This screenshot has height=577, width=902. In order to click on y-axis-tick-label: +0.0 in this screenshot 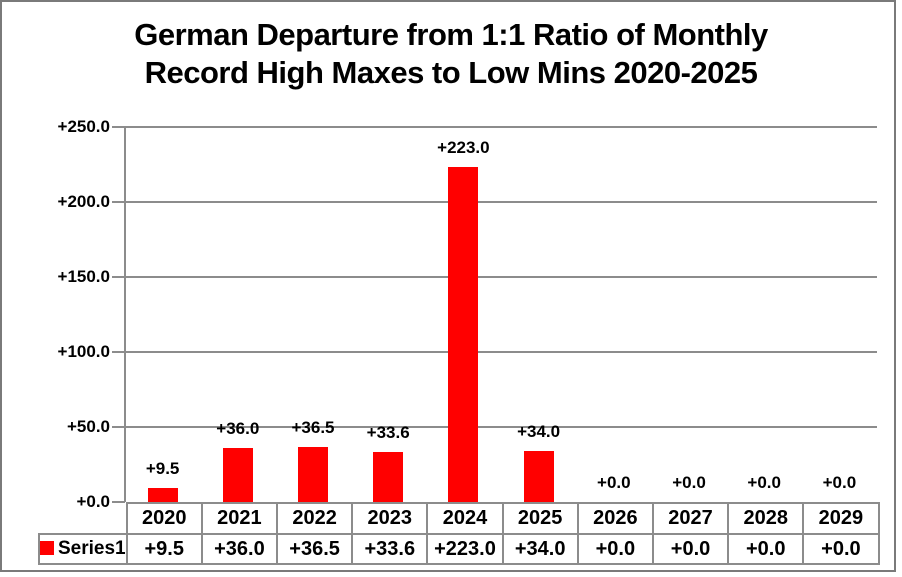, I will do `click(93, 501)`.